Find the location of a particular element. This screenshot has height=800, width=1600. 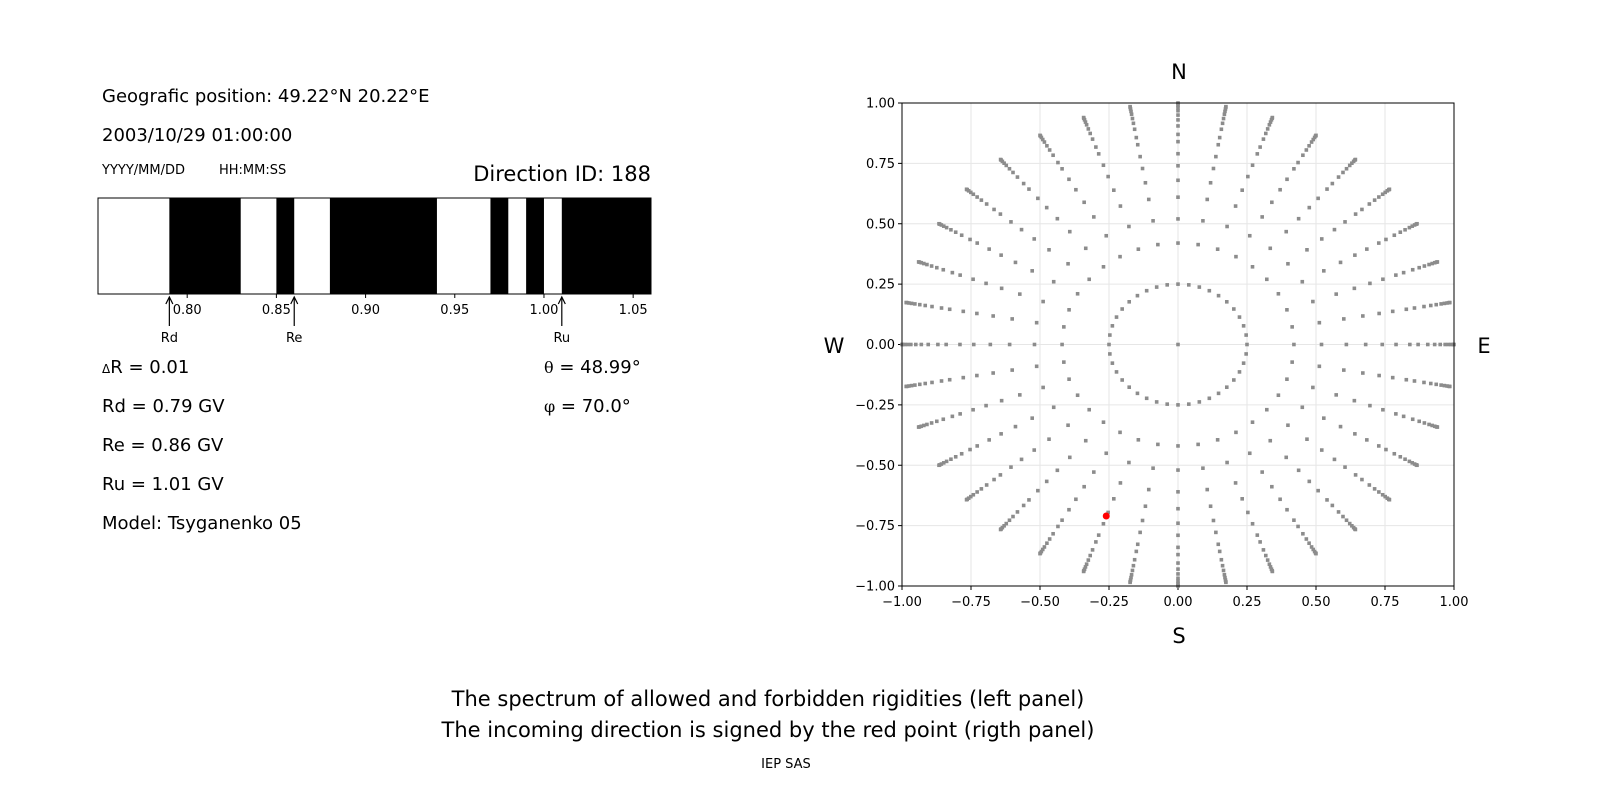

x-tick-label: −0.50 is located at coordinates (1040, 602).